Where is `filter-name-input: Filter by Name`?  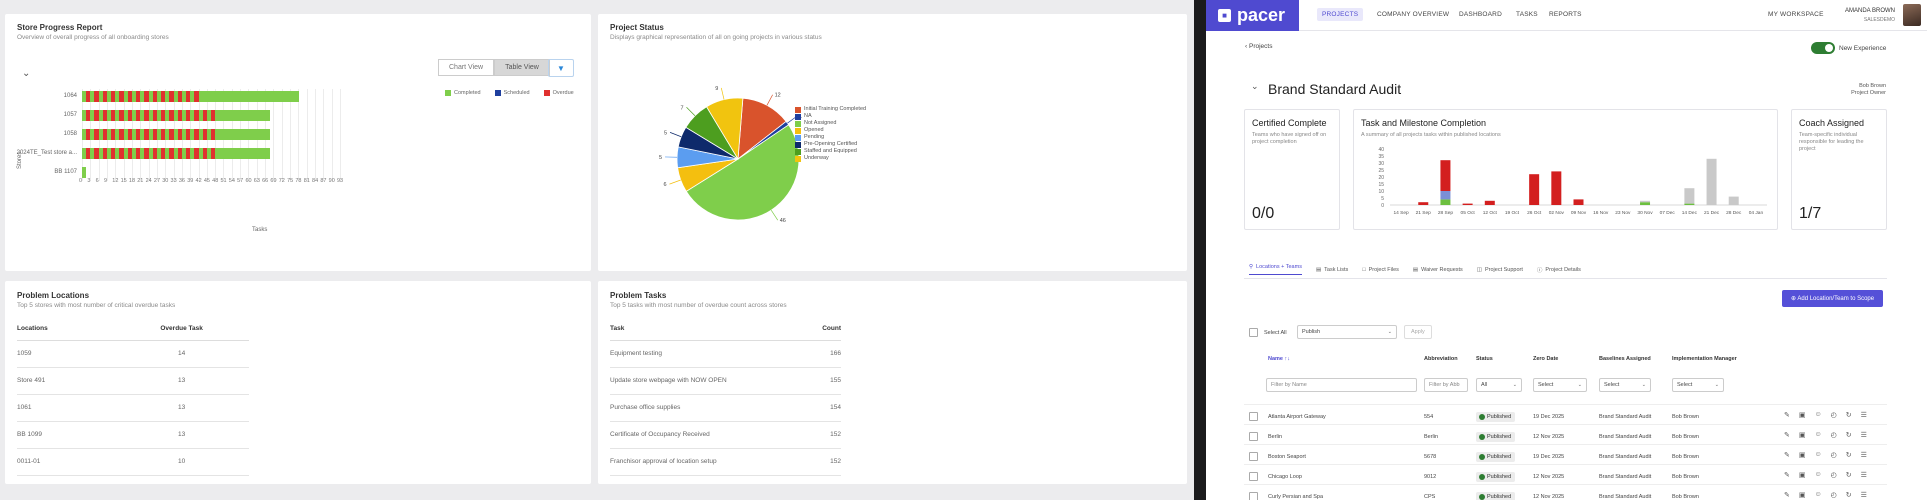 filter-name-input: Filter by Name is located at coordinates (1341, 385).